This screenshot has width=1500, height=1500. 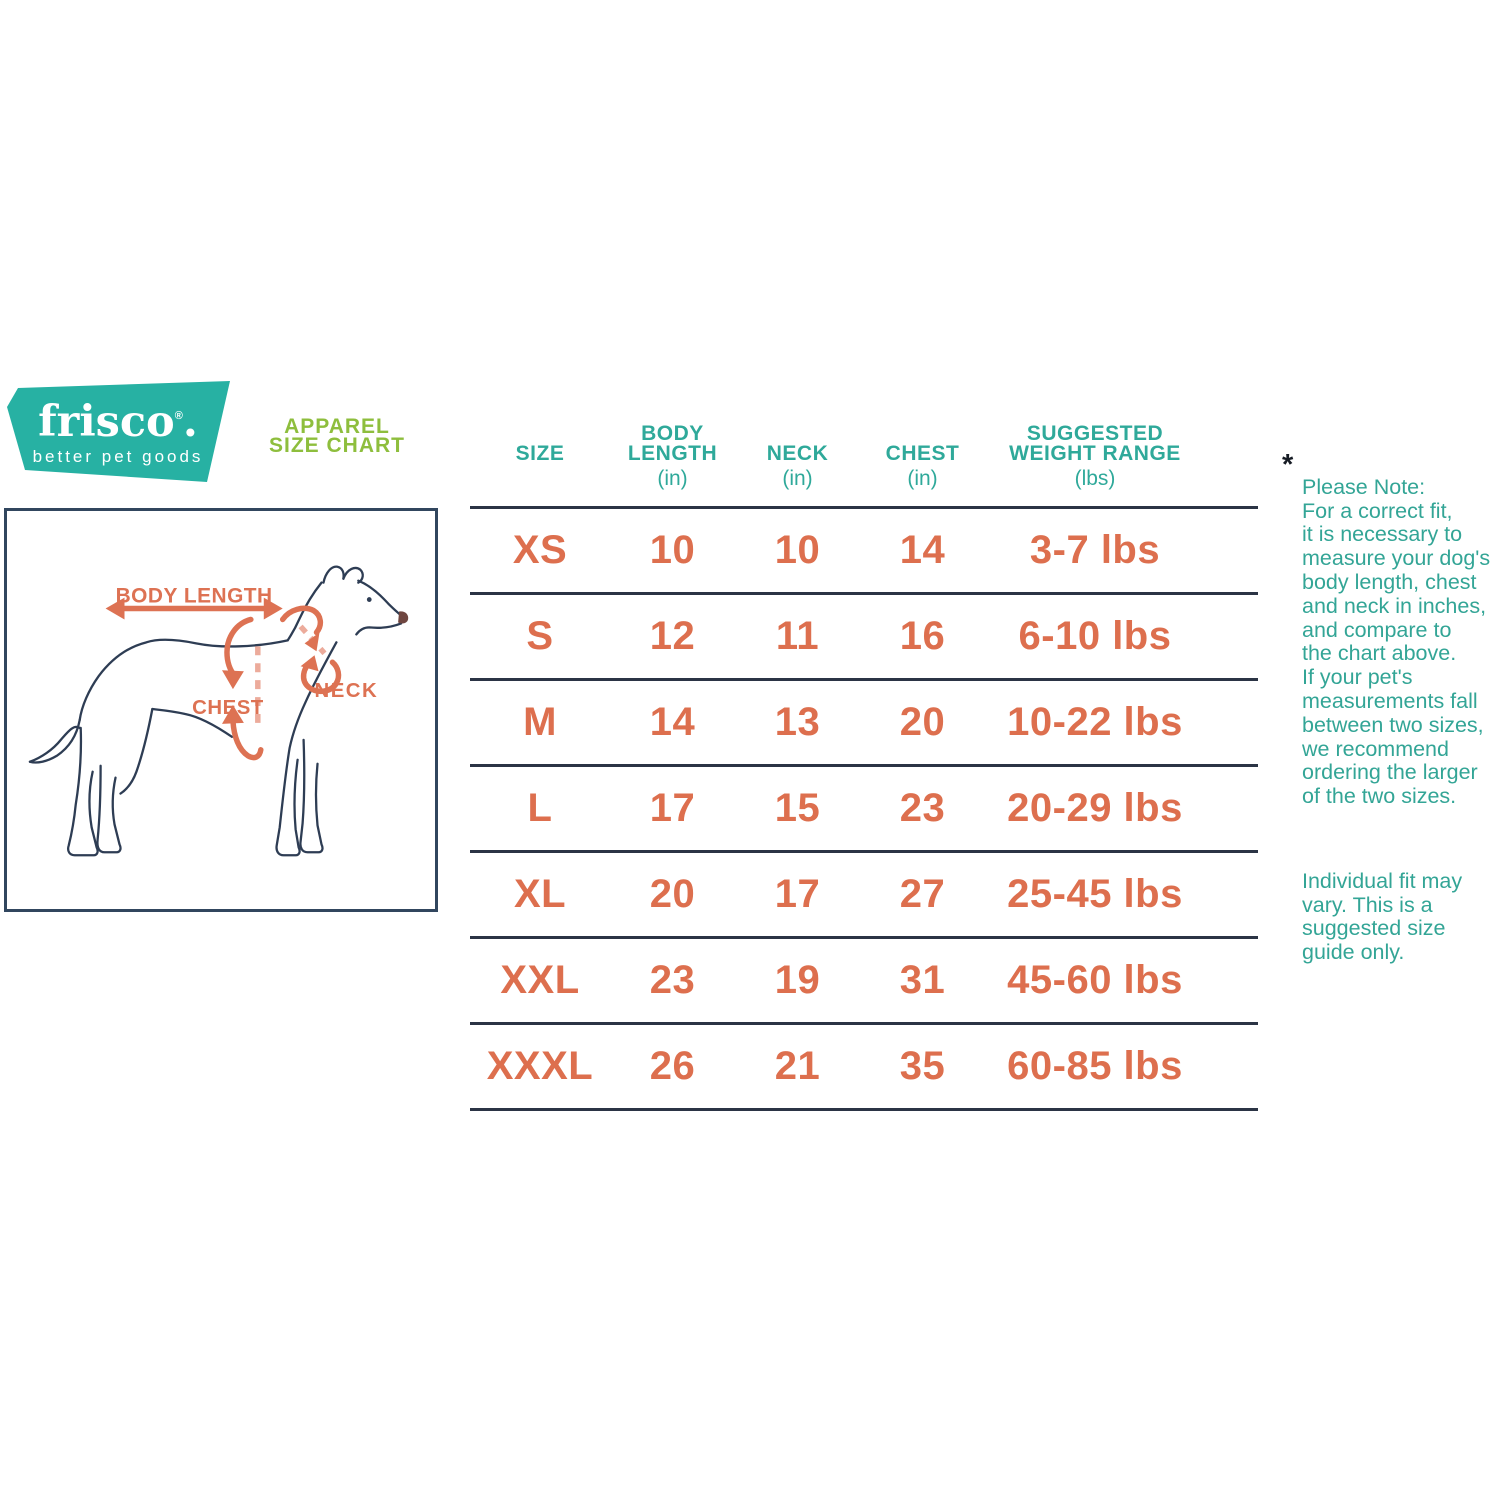 I want to click on column-header-neck: NECK (in), so click(x=797, y=466).